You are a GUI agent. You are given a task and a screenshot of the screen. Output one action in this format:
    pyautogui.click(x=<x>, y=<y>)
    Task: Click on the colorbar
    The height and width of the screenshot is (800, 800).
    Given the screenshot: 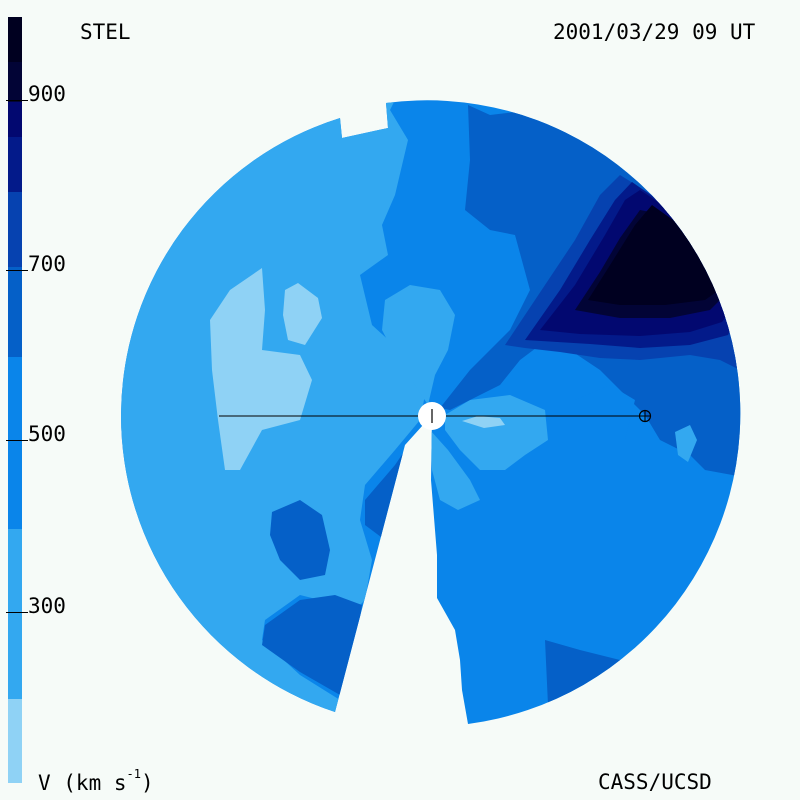 What is the action you would take?
    pyautogui.click(x=15, y=400)
    